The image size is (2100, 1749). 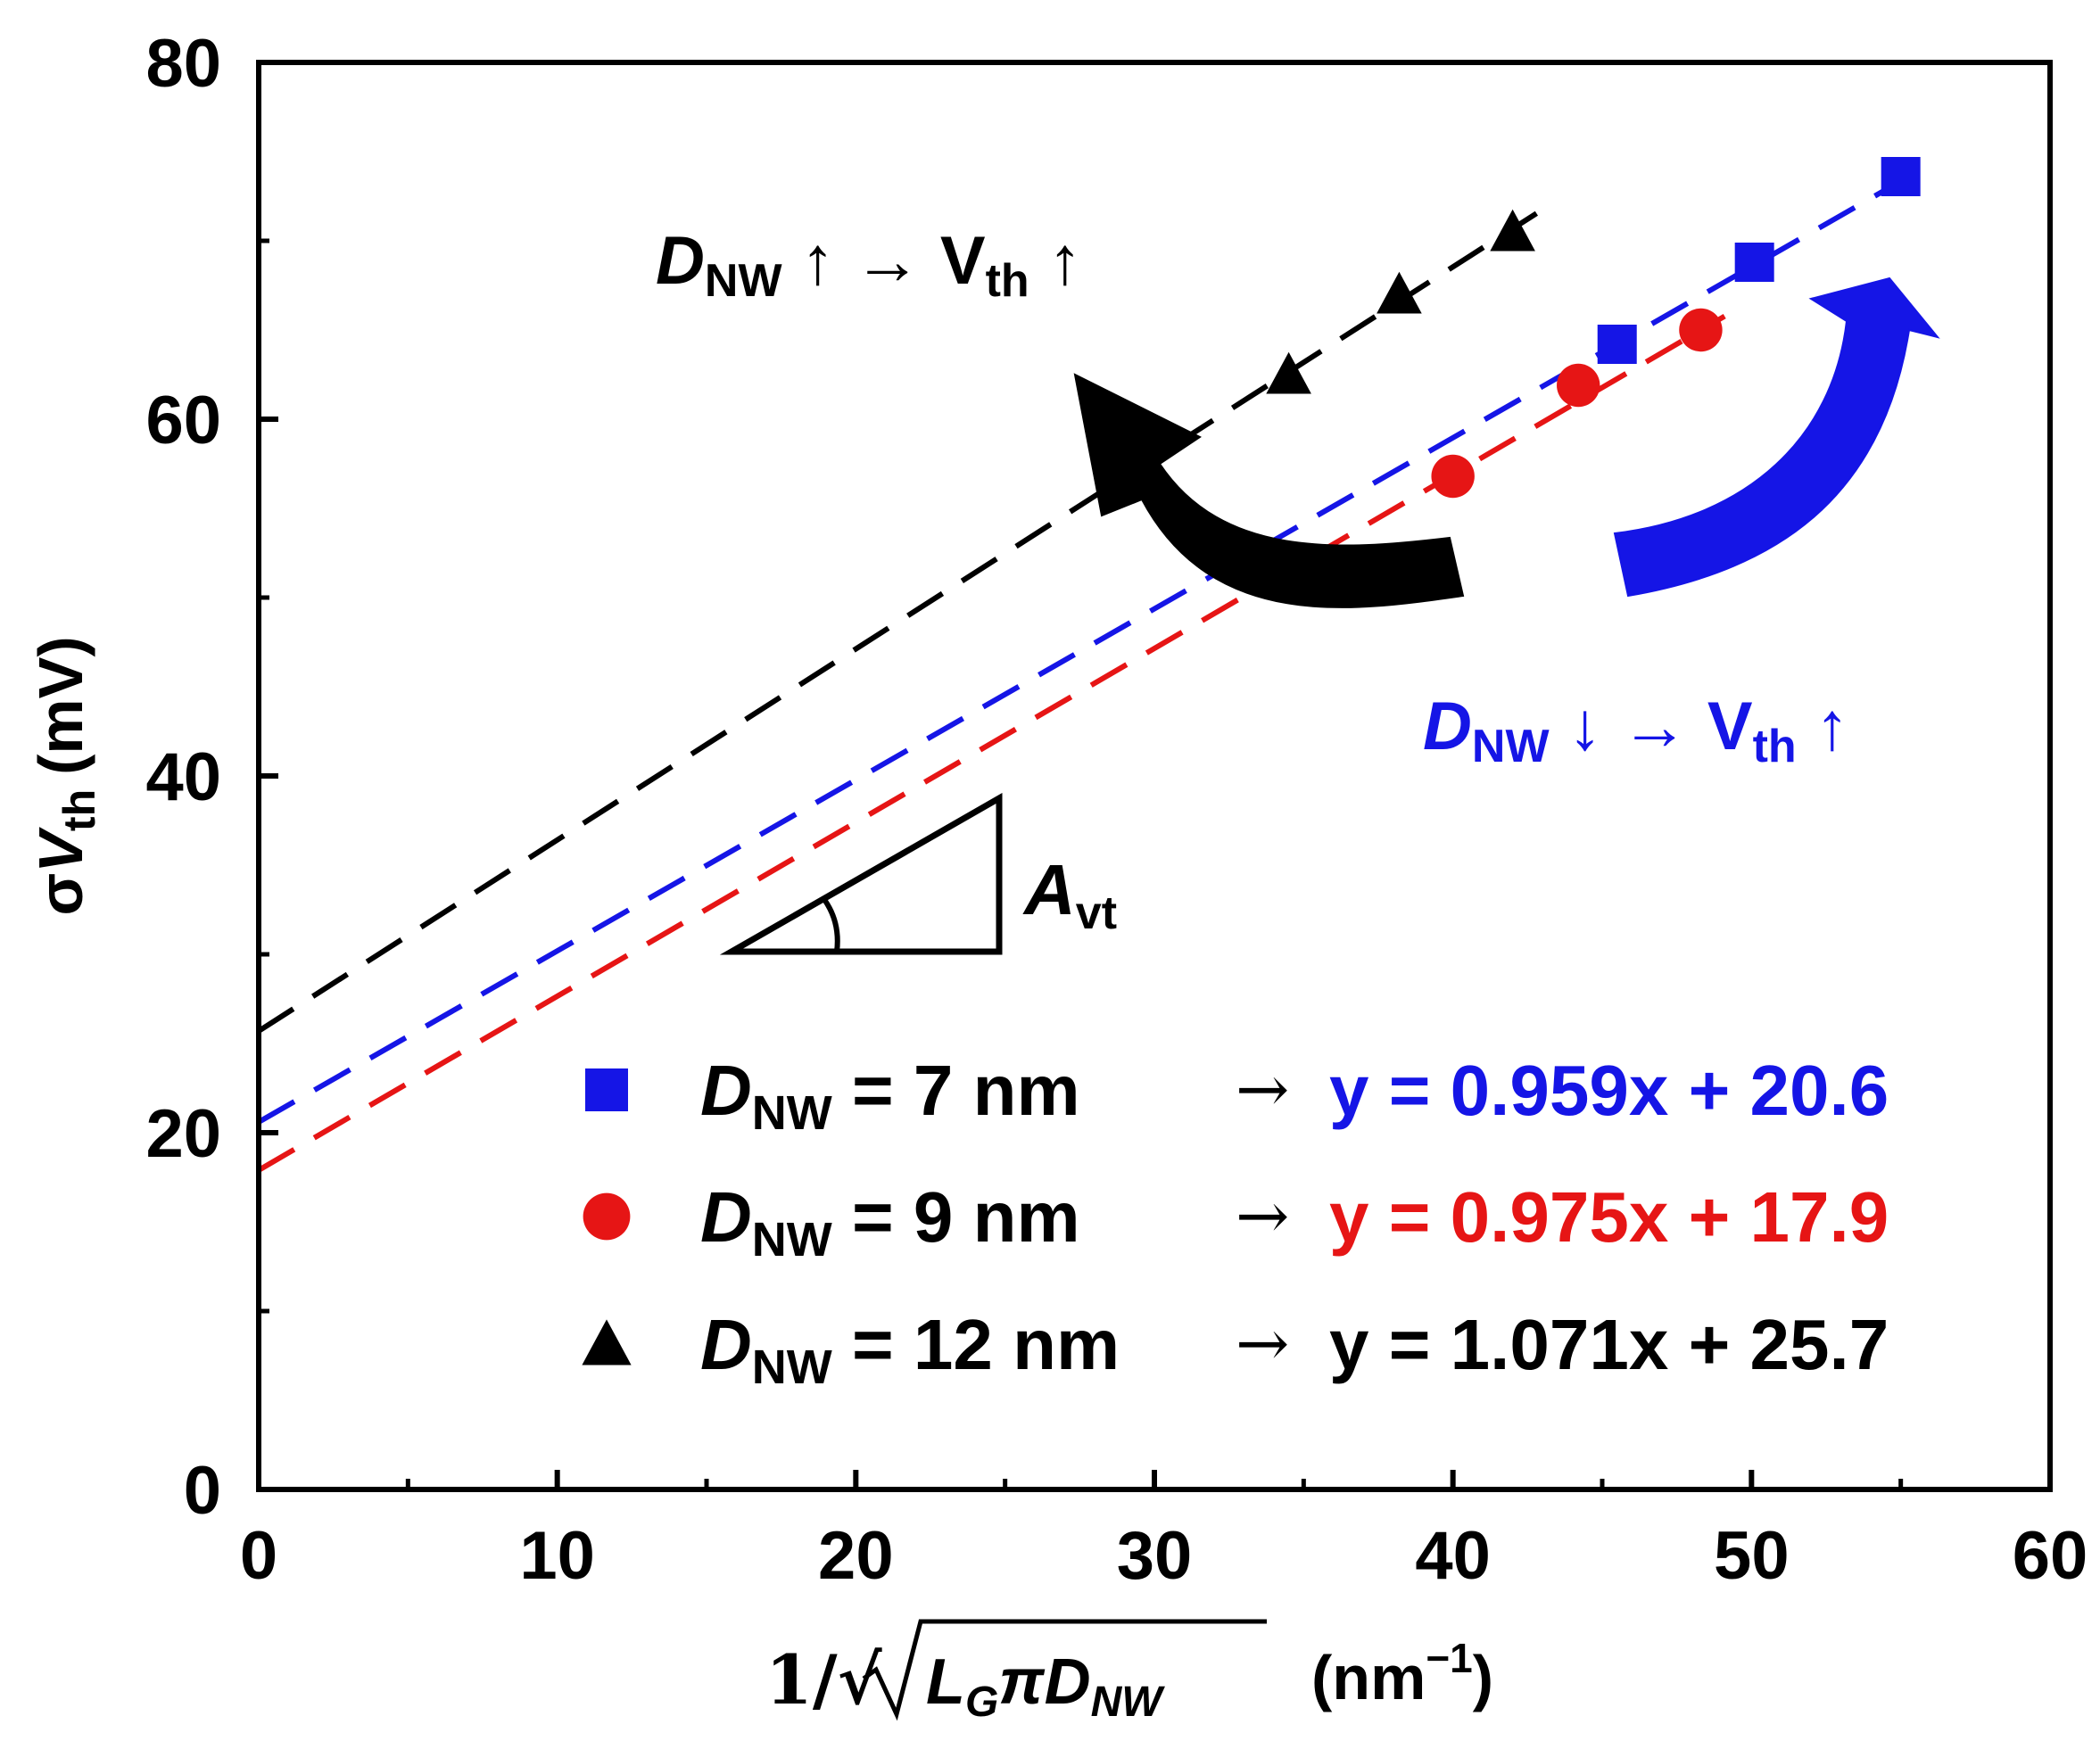 What do you see at coordinates (1447, 726) in the screenshot?
I see `annotation-dnw-down-main: D` at bounding box center [1447, 726].